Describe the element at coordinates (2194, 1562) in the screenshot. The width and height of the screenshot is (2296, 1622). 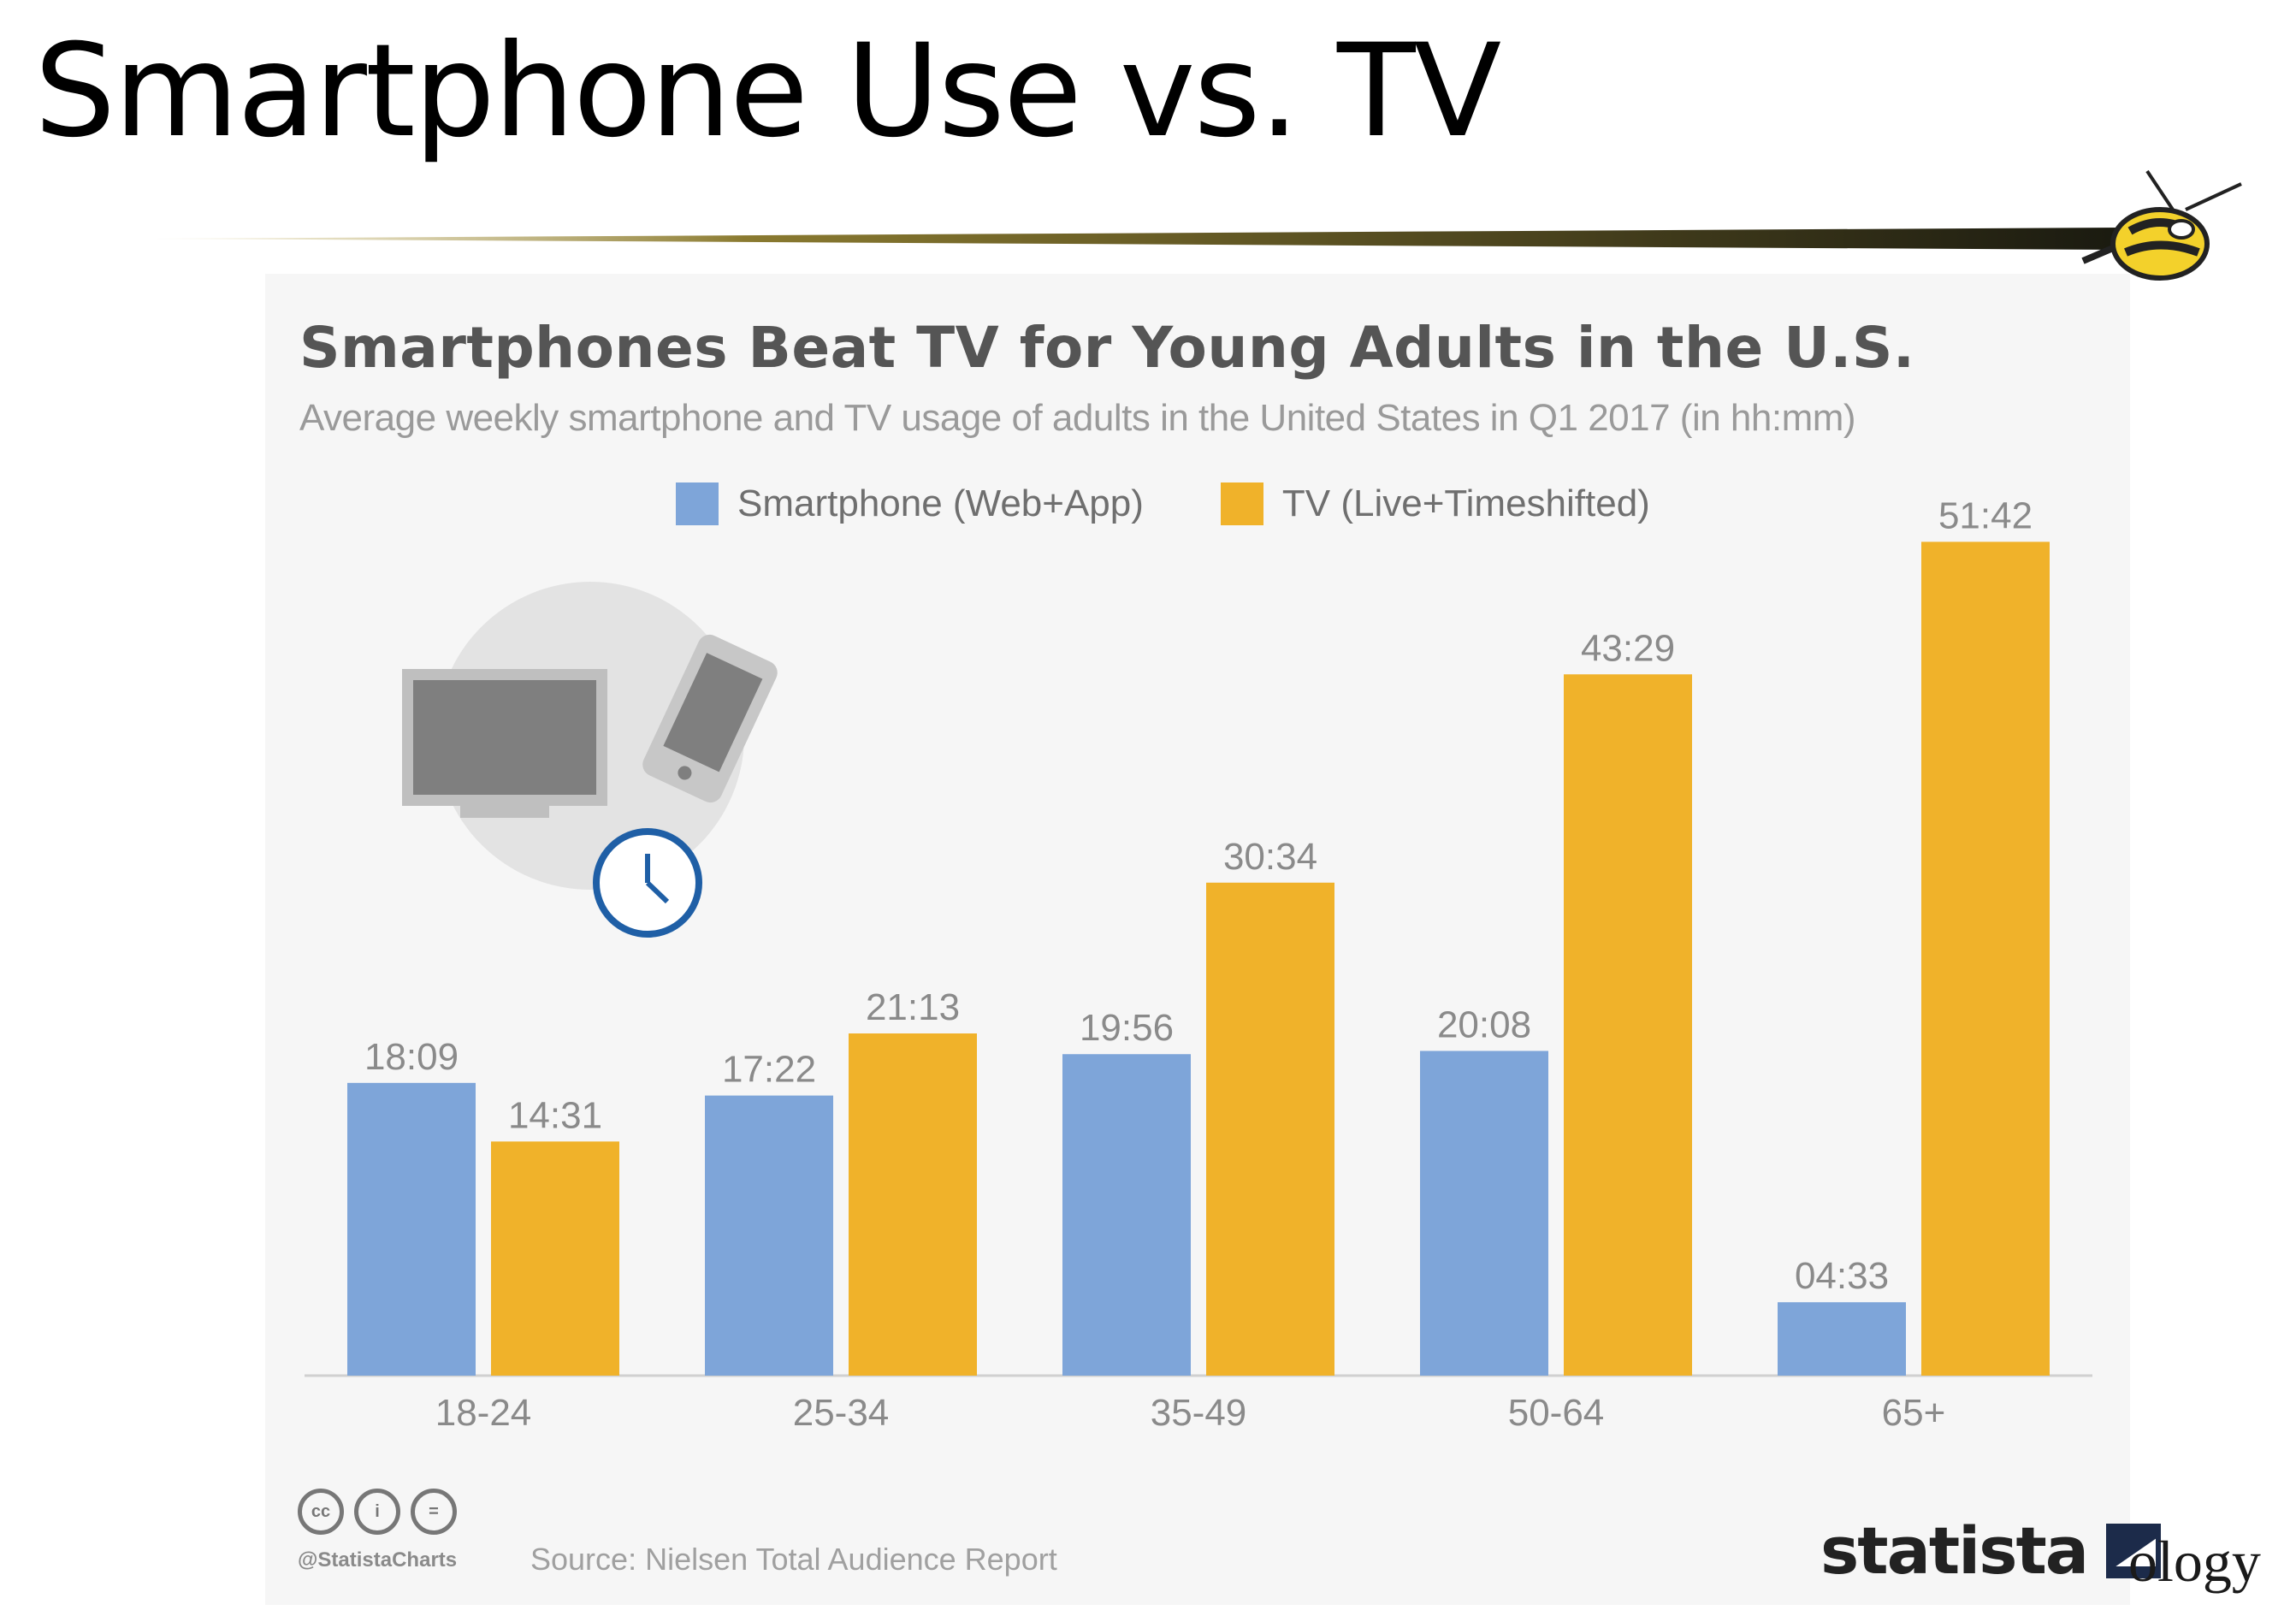
I see `slide-footer-fragment: ology` at that location.